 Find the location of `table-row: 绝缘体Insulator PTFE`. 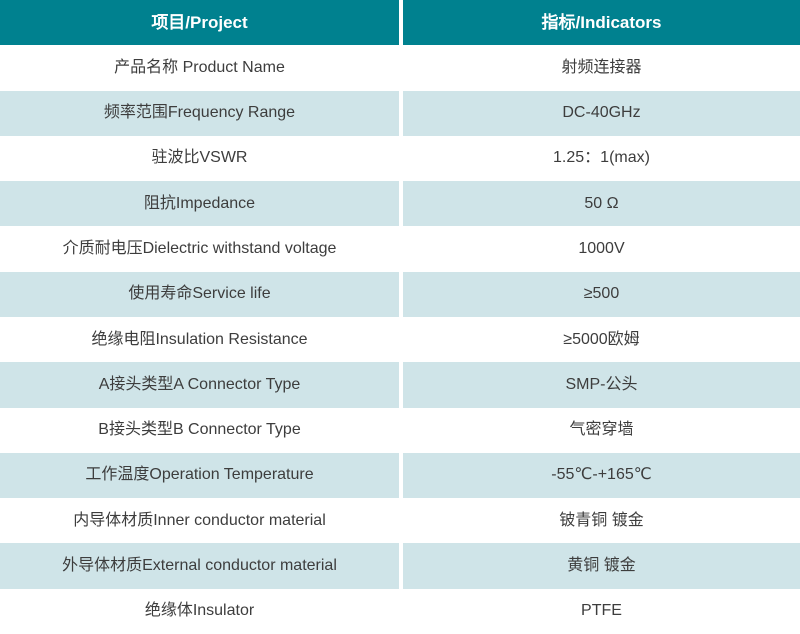

table-row: 绝缘体Insulator PTFE is located at coordinates (400, 611).